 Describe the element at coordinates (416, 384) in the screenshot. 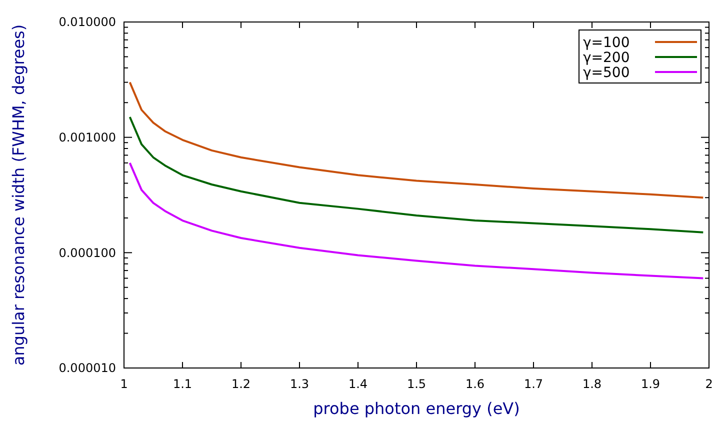

I see `x-tick-label: 1.5` at that location.